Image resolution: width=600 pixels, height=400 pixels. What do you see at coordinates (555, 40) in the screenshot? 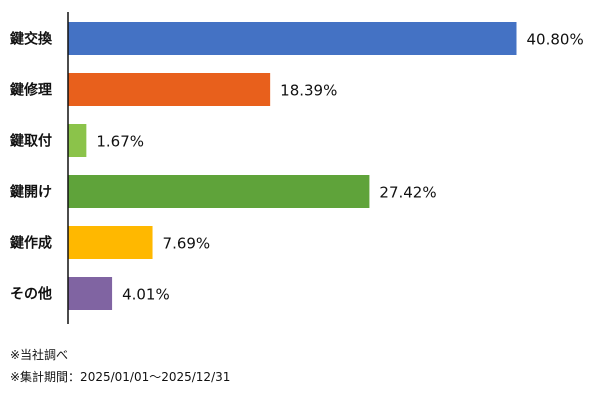
I see `value-label-1: 40.80%` at bounding box center [555, 40].